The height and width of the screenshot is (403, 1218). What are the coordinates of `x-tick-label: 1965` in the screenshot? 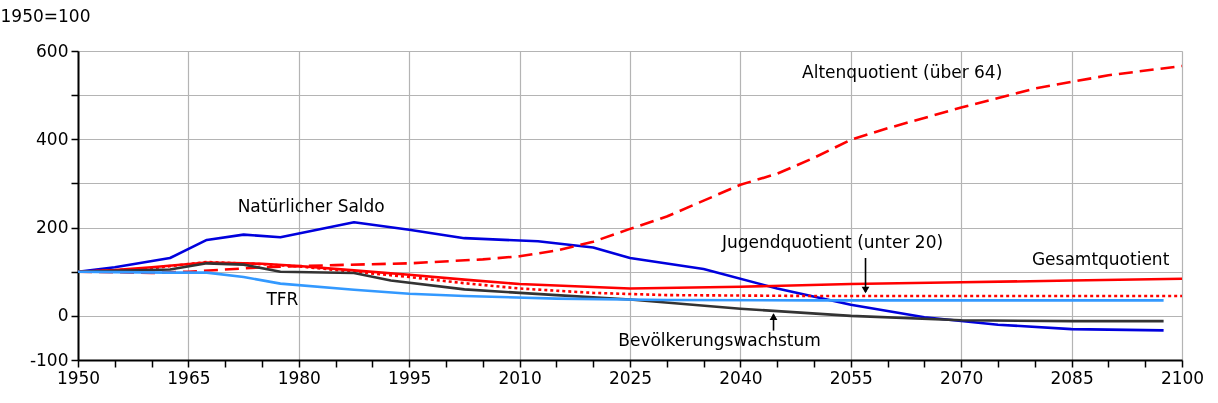 It's located at (189, 377).